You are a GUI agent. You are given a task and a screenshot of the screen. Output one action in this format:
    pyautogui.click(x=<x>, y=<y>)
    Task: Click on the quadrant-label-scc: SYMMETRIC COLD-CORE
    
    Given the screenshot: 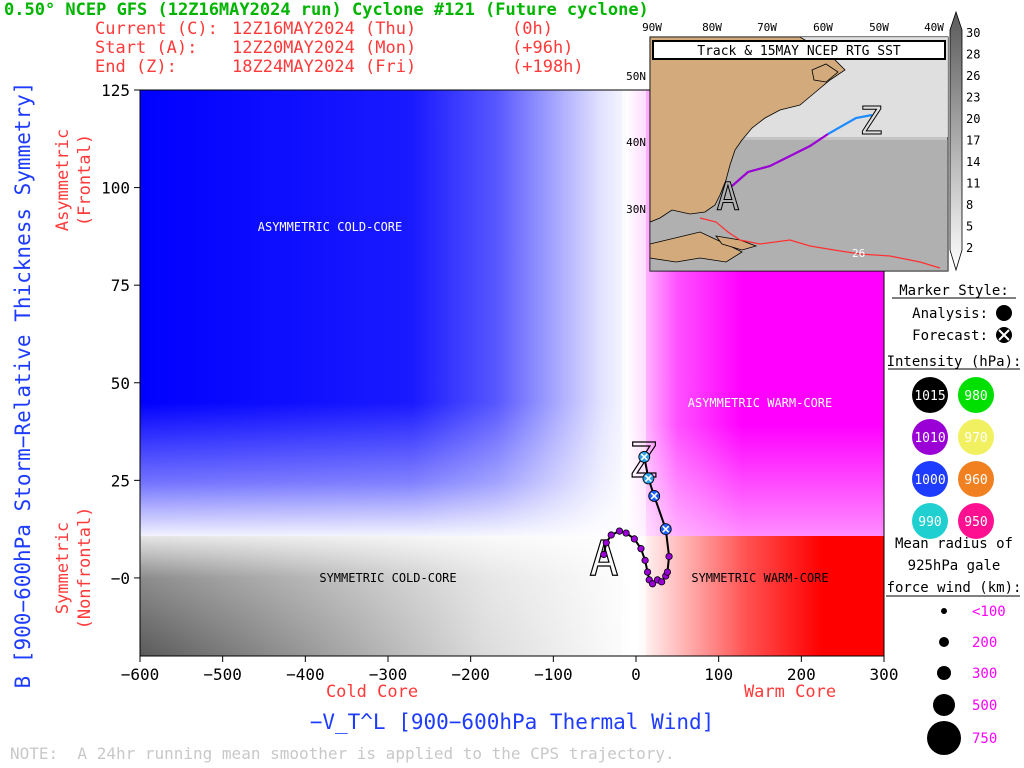 What is the action you would take?
    pyautogui.click(x=387, y=578)
    